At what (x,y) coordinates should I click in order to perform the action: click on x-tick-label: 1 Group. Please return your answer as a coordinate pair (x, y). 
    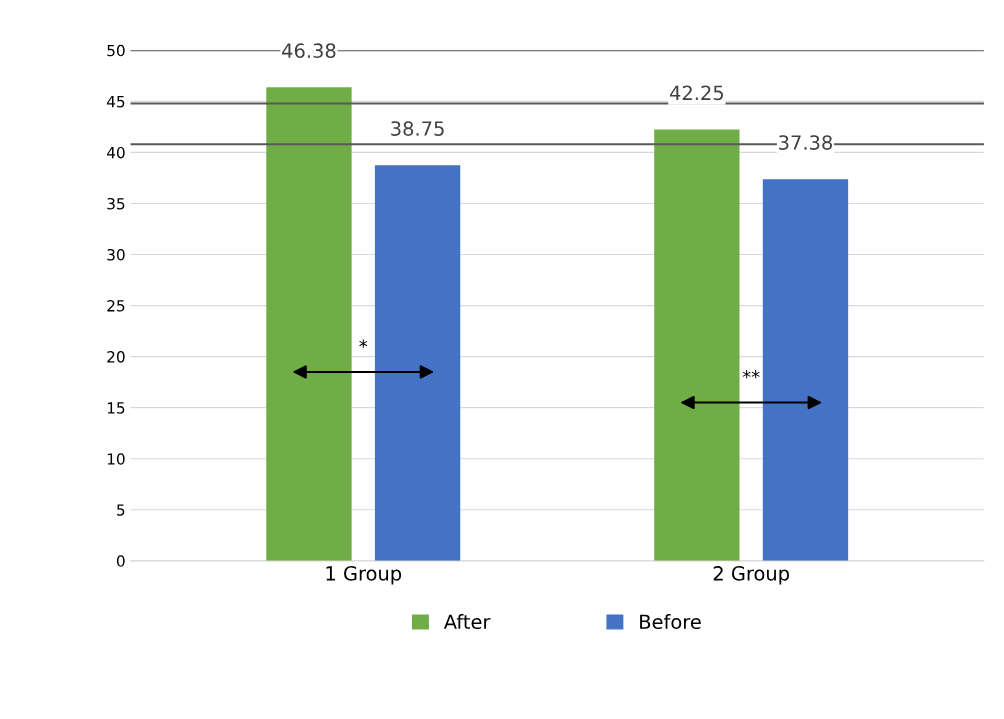
    Looking at the image, I should click on (364, 575).